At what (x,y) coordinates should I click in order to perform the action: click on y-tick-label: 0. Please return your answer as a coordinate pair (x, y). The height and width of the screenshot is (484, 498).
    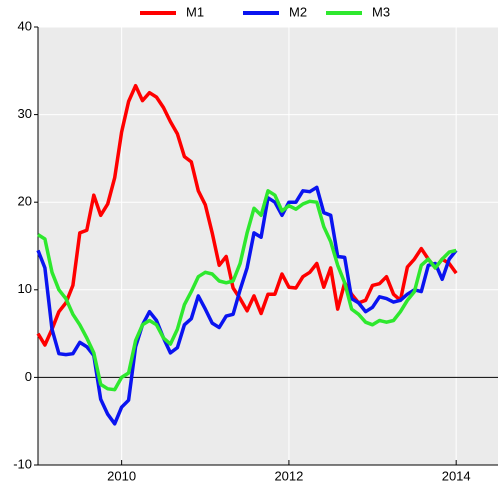
    Looking at the image, I should click on (28, 376).